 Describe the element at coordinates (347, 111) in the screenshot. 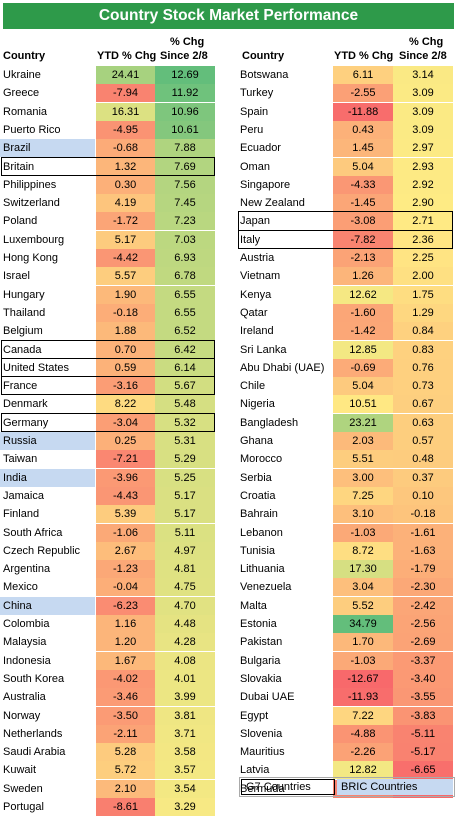

I see `table-row: Spain -11.88 3.09` at that location.